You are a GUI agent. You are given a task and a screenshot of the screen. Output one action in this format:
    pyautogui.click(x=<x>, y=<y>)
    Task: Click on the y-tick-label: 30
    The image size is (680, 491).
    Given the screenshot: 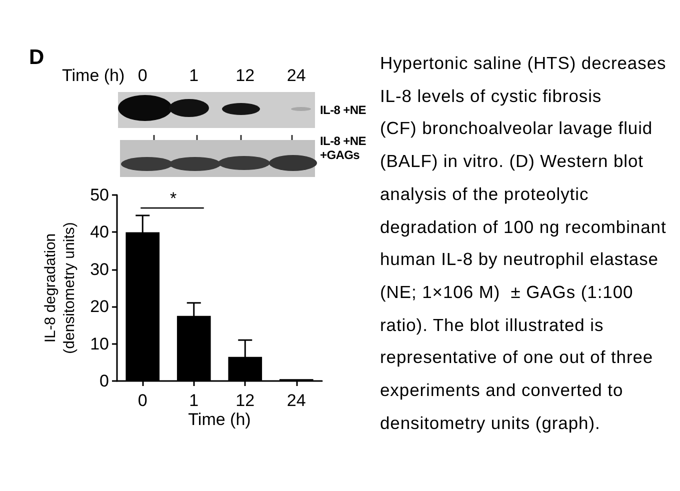 What is the action you would take?
    pyautogui.click(x=99, y=269)
    